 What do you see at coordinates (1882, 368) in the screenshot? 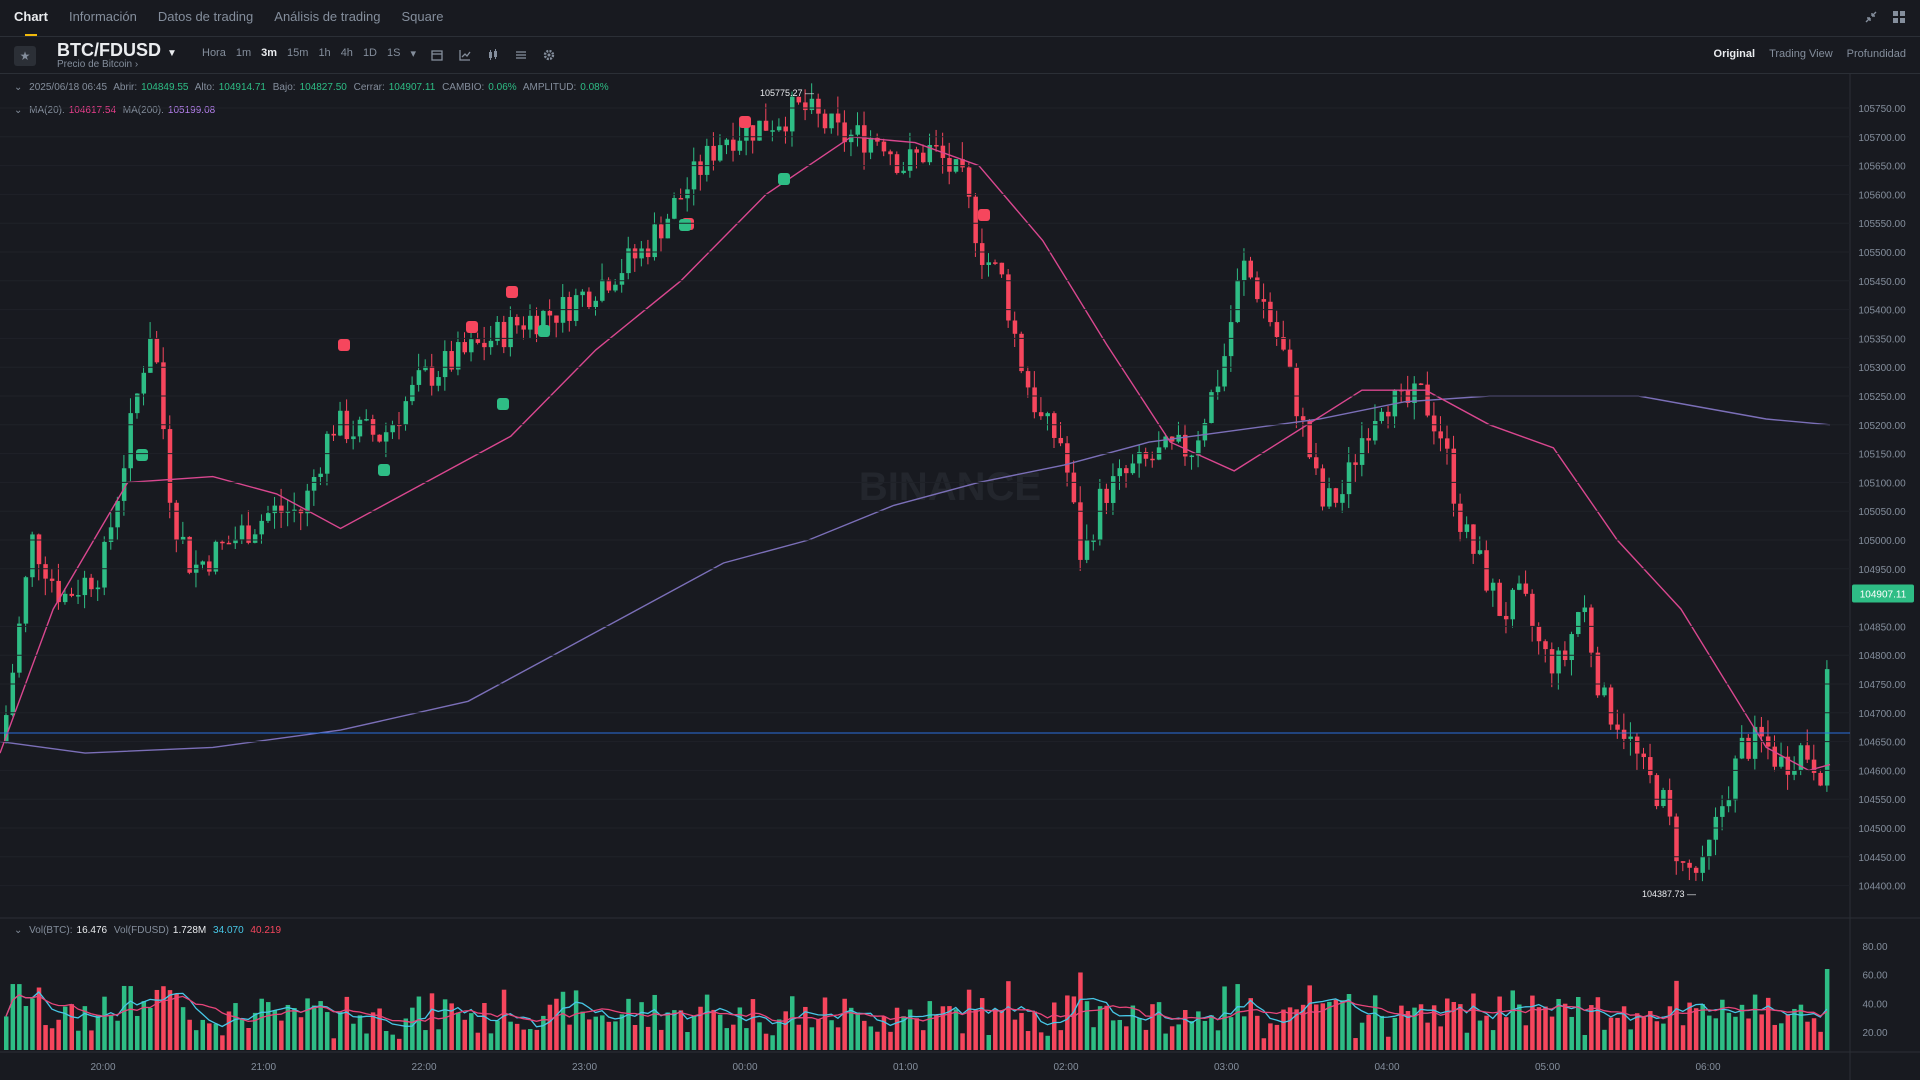
I see `price-tick-label: 105300.00` at bounding box center [1882, 368].